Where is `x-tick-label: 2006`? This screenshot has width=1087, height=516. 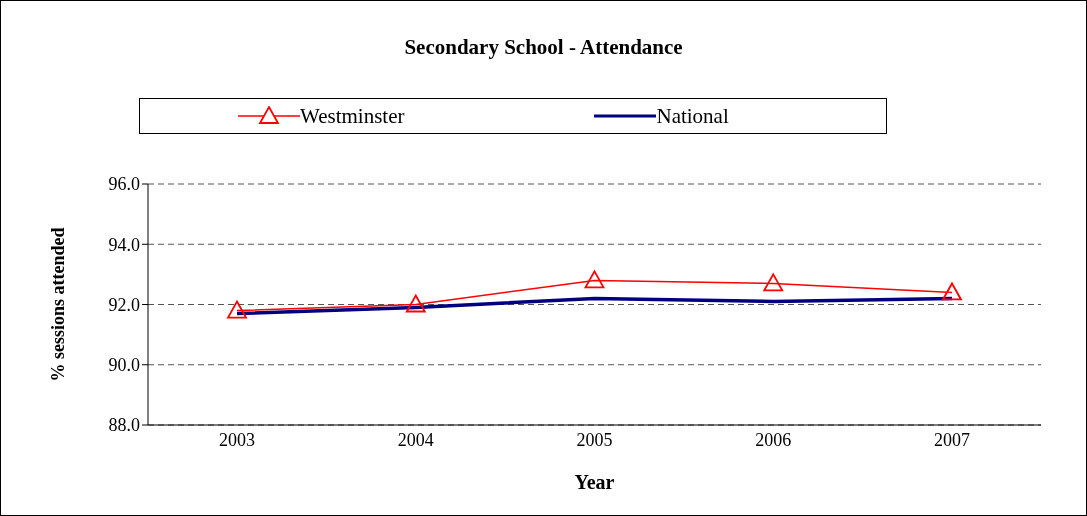 x-tick-label: 2006 is located at coordinates (773, 439).